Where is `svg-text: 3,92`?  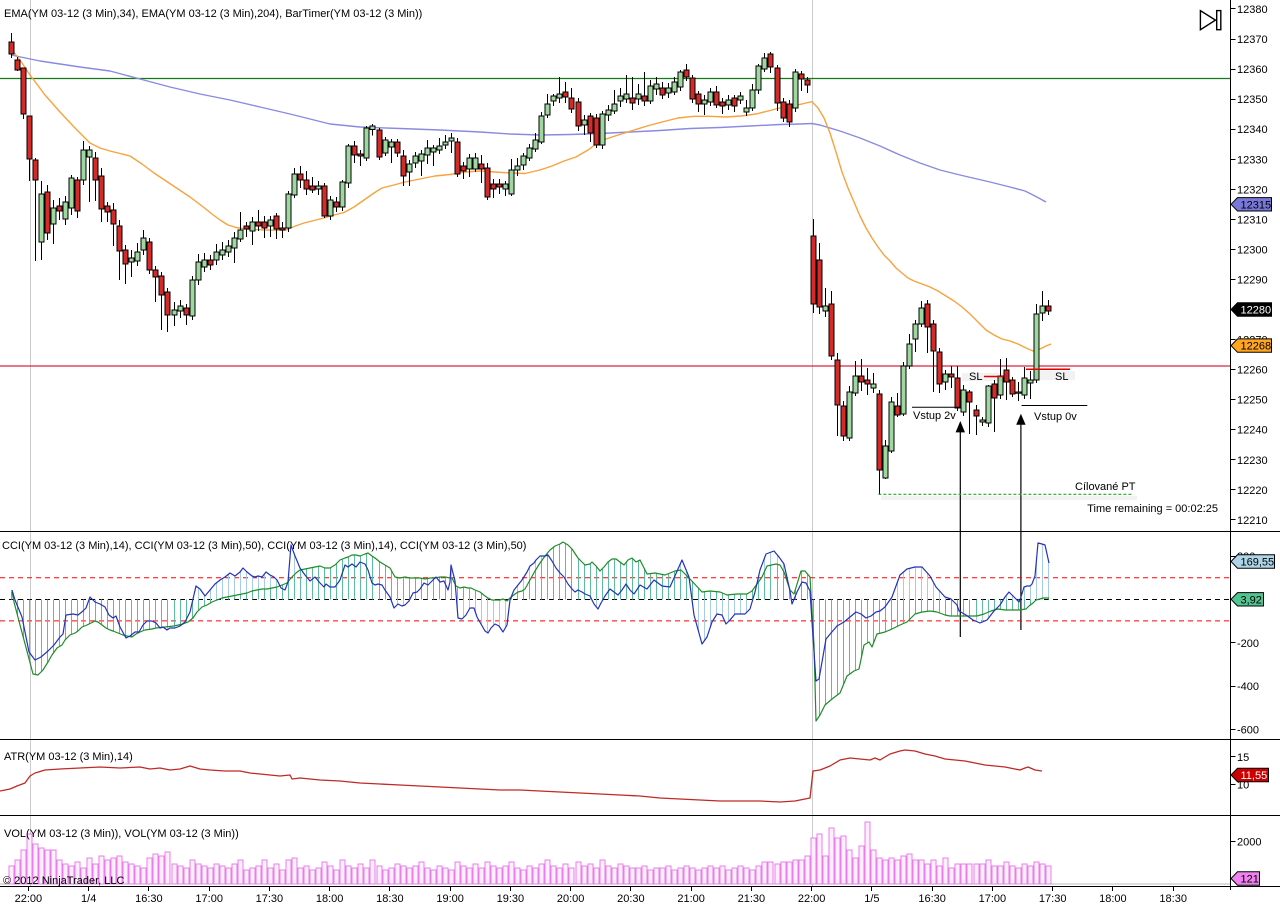
svg-text: 3,92 is located at coordinates (1251, 600).